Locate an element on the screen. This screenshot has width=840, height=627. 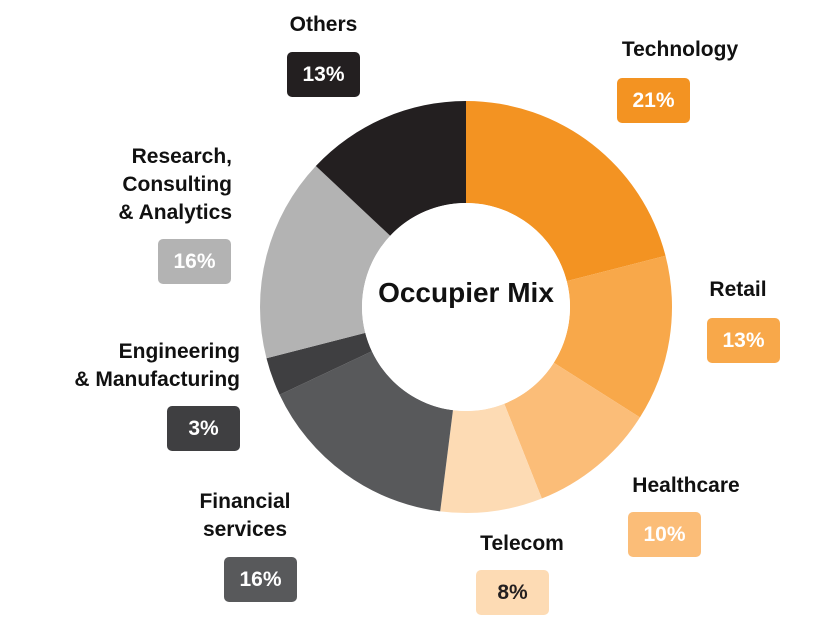
slice-telecom is located at coordinates (491, 458).